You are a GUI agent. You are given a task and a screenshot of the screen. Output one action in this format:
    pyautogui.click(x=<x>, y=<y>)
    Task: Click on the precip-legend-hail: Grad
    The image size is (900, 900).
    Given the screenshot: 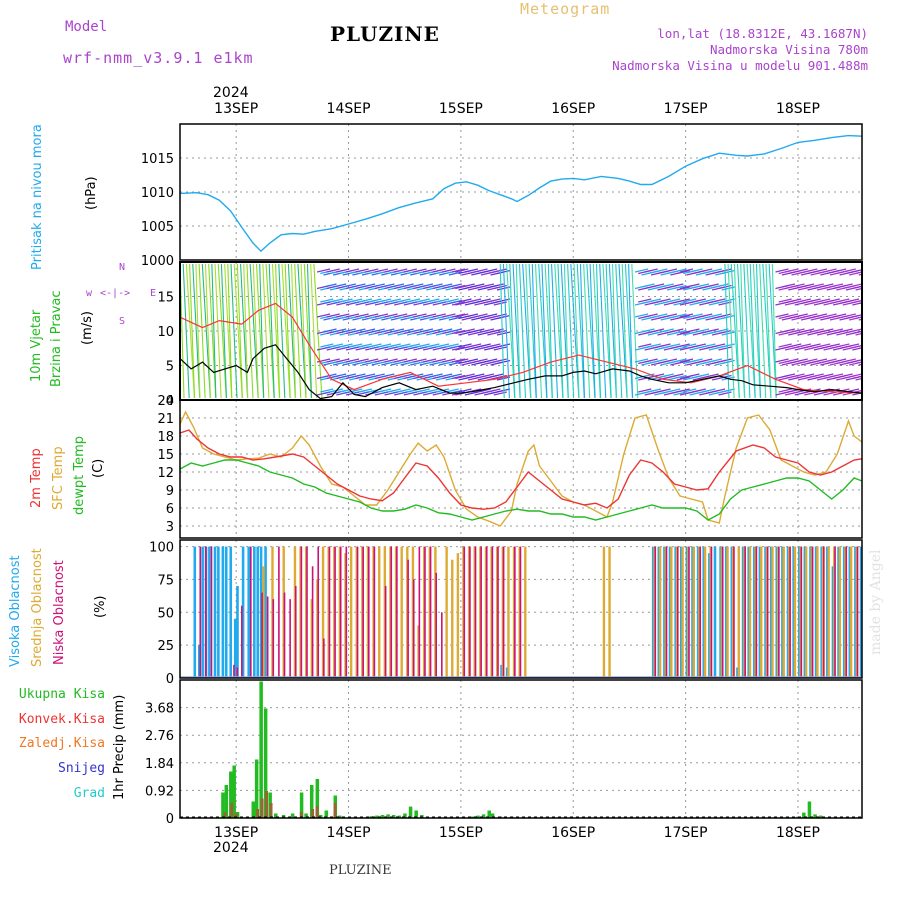 What is the action you would take?
    pyautogui.click(x=89, y=793)
    